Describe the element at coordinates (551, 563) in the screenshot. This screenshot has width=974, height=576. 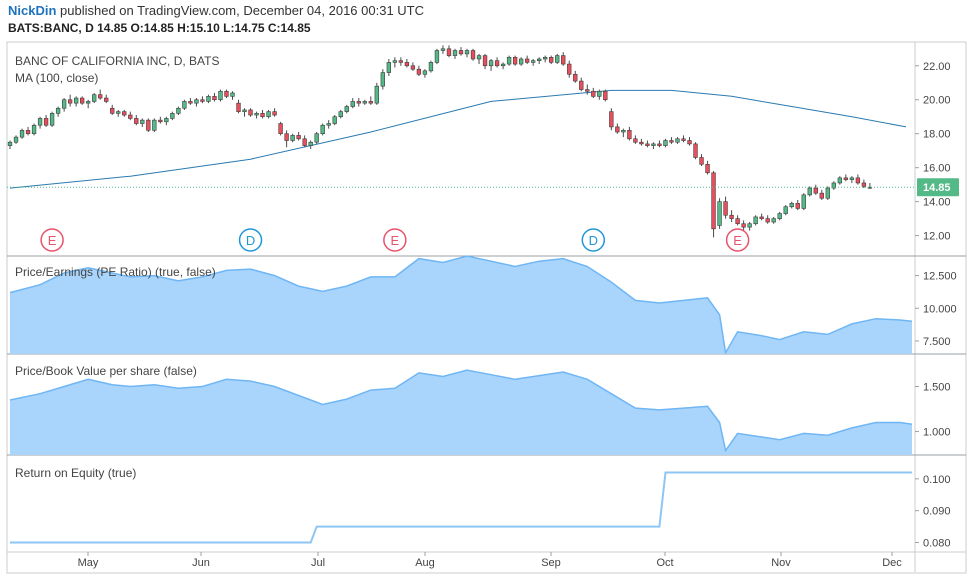
I see `x-tick-label: Sep` at that location.